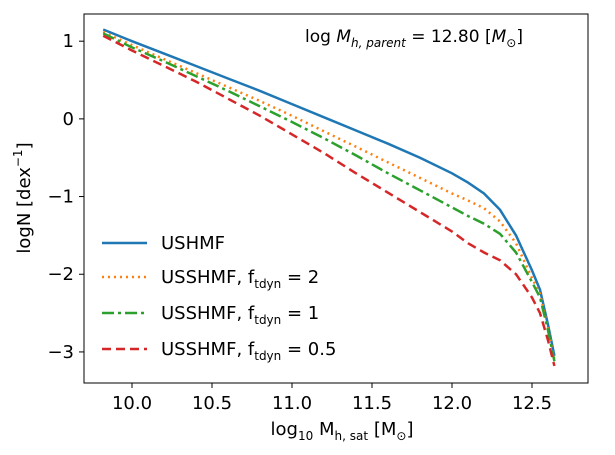 The image size is (615, 455). I want to click on x-tick-label: 10.5, so click(212, 403).